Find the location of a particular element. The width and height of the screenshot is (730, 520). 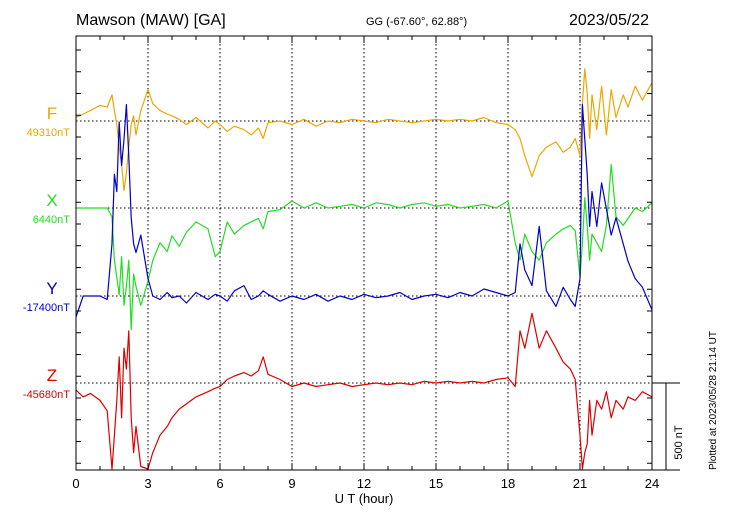

date-label: 2023/05/22 is located at coordinates (609, 20).